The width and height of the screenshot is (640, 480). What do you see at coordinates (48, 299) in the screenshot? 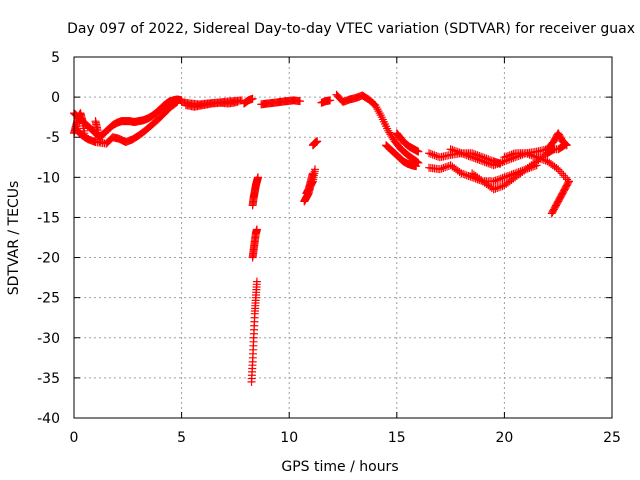
I see `y-tick-label: -25` at bounding box center [48, 299].